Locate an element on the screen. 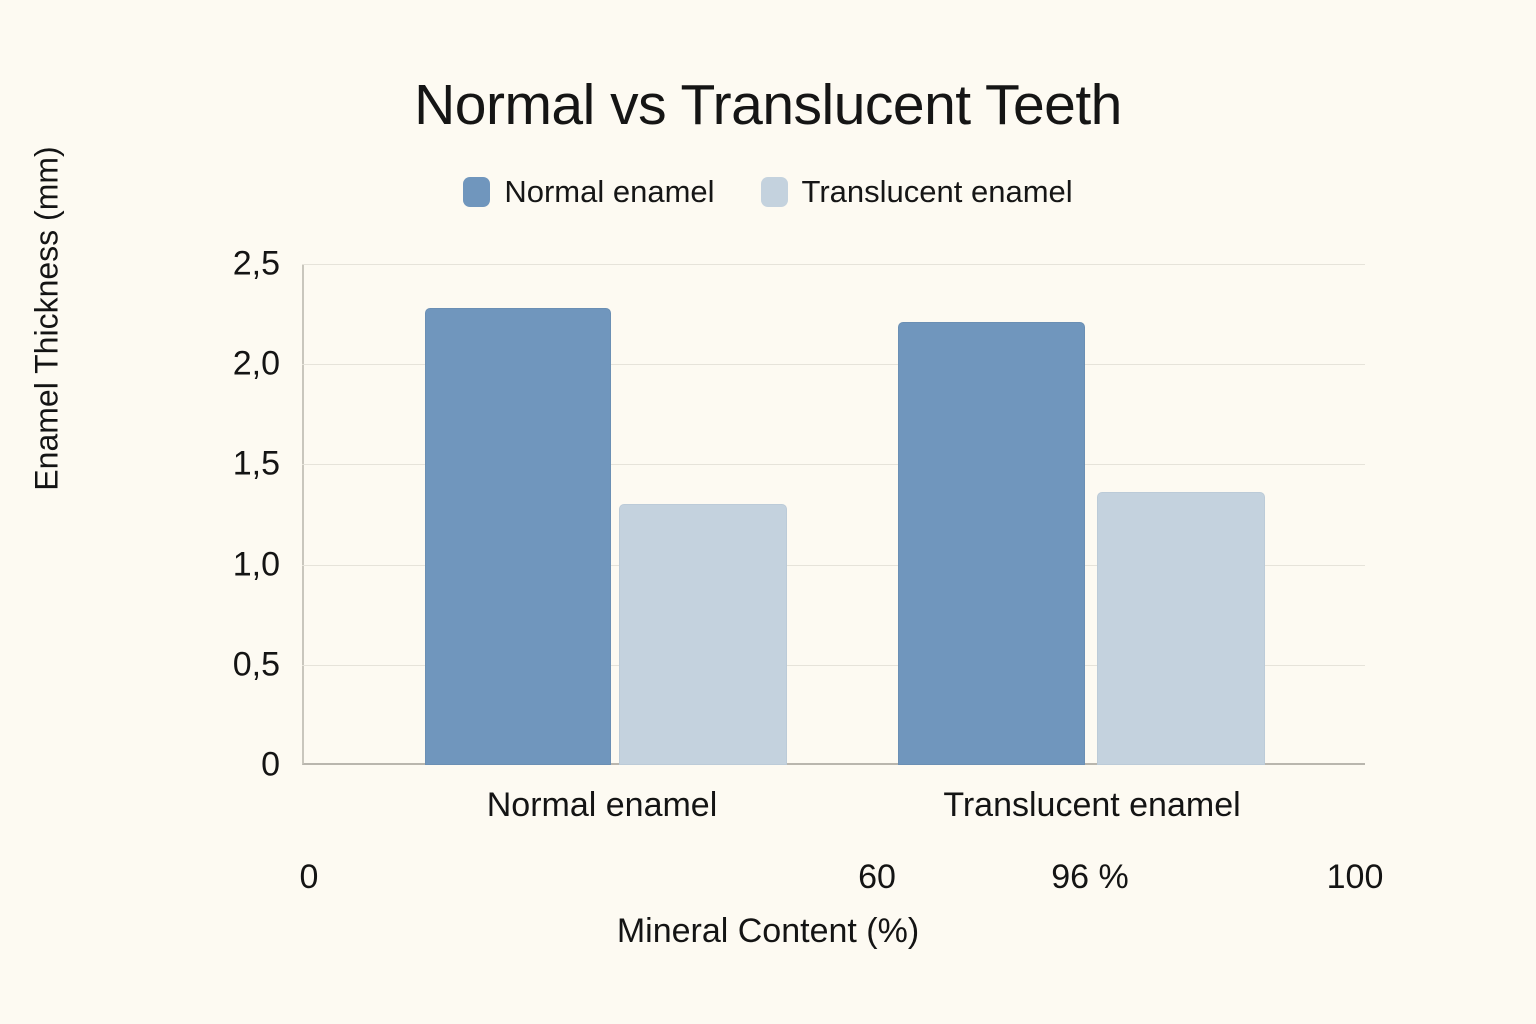  y-tick-0-5: 0,5 is located at coordinates (256, 664).